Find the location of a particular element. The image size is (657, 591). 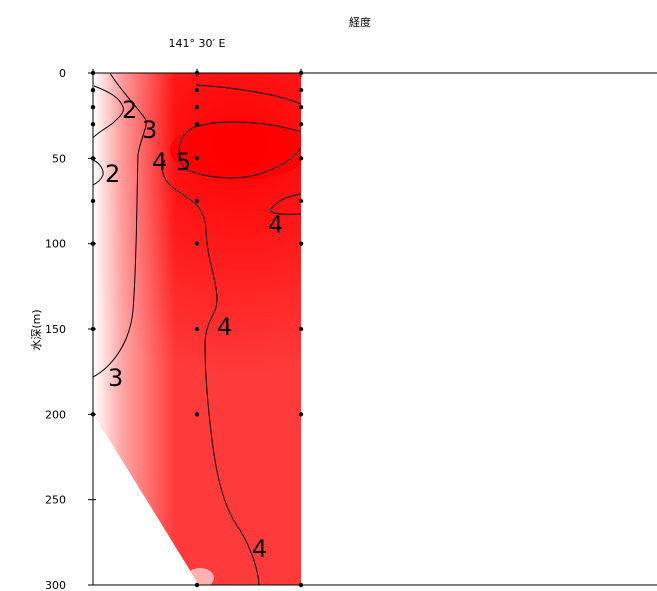

y-tick-label: 100 is located at coordinates (55, 244).